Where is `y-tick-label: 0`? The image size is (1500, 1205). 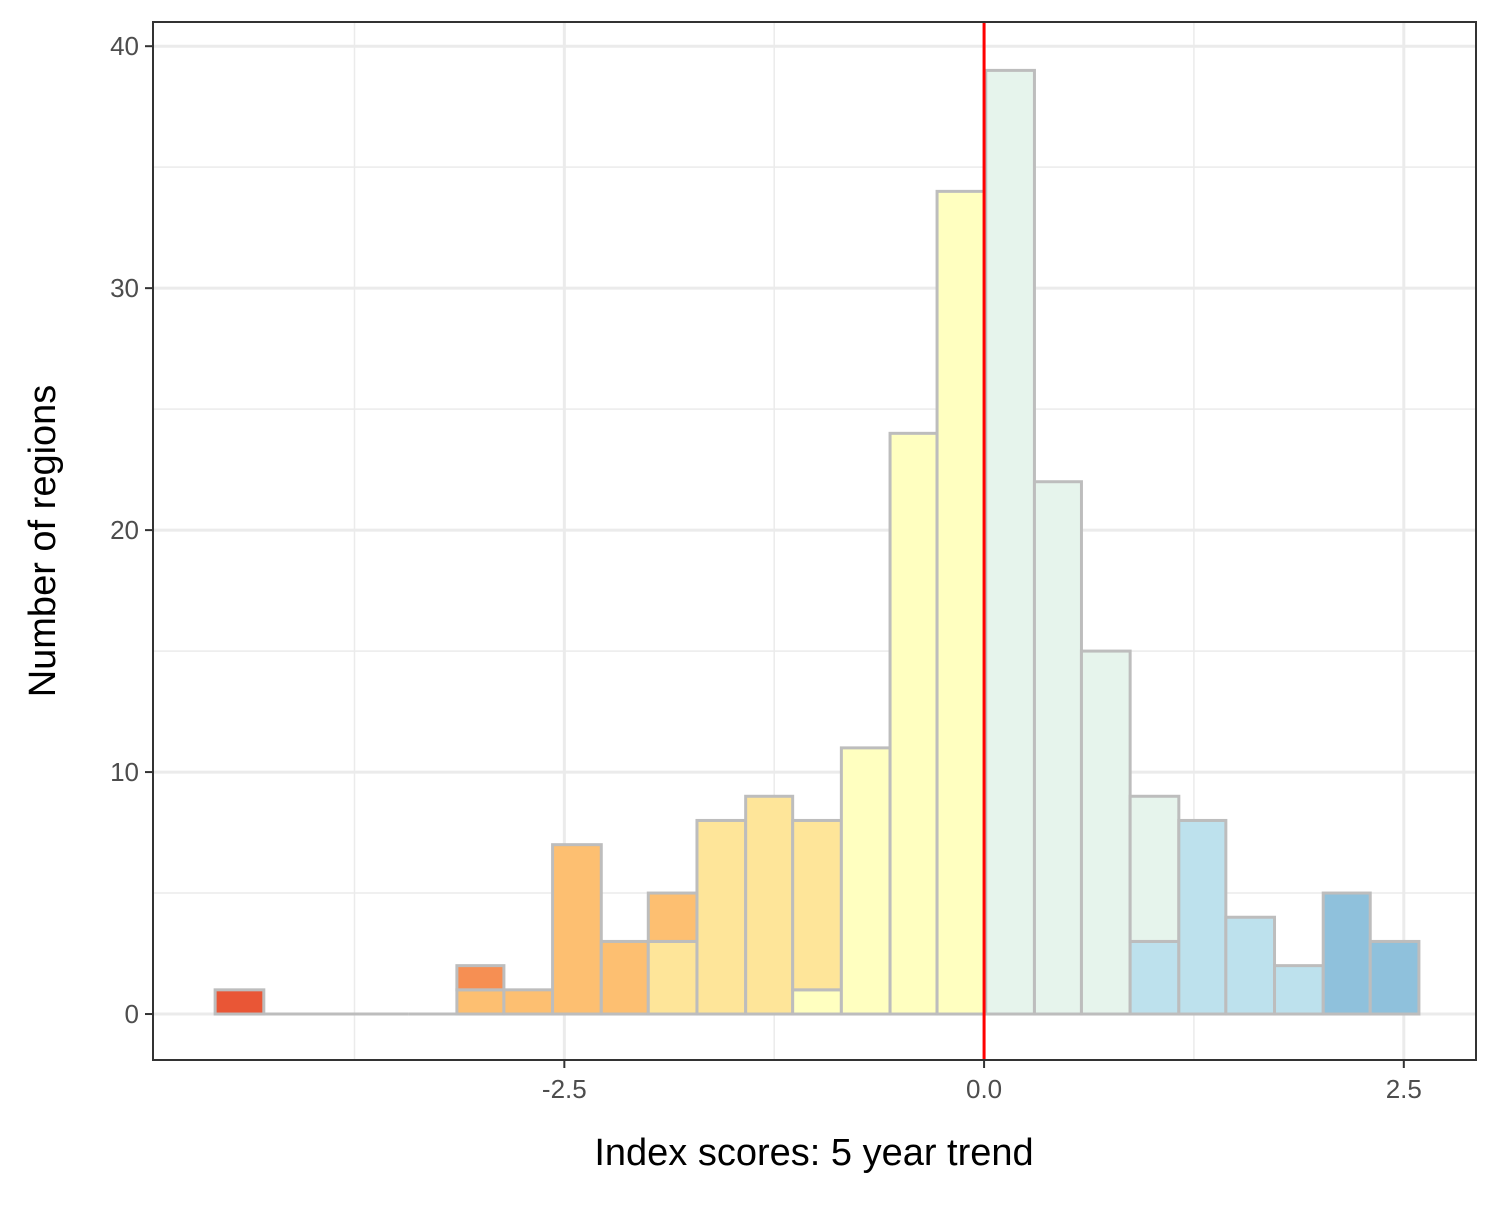
y-tick-label: 0 is located at coordinates (132, 1014).